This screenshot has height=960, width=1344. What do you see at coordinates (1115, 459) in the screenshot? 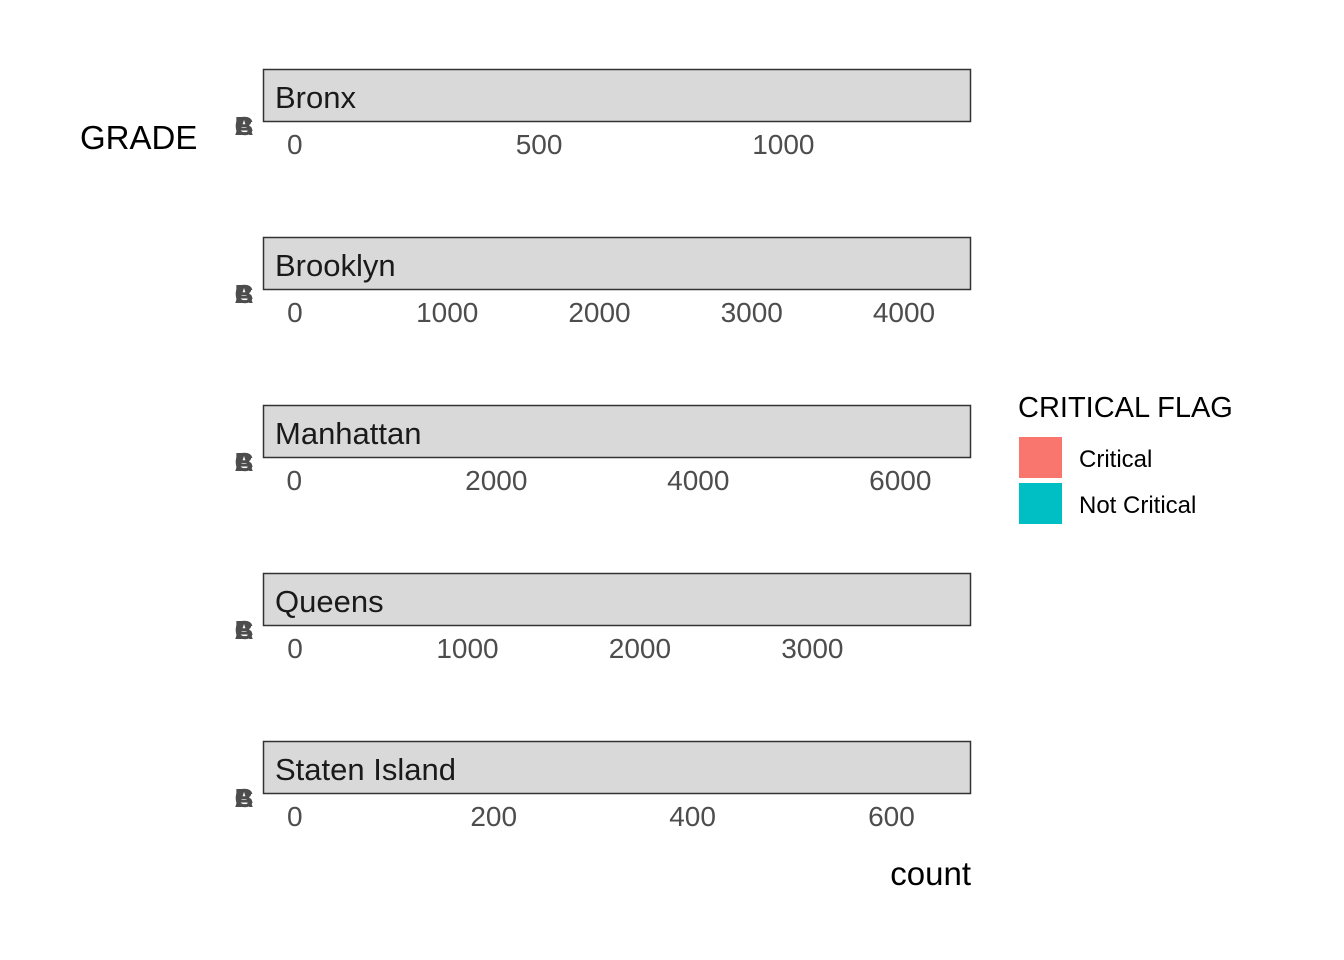
I see `legend-label: Critical` at bounding box center [1115, 459].